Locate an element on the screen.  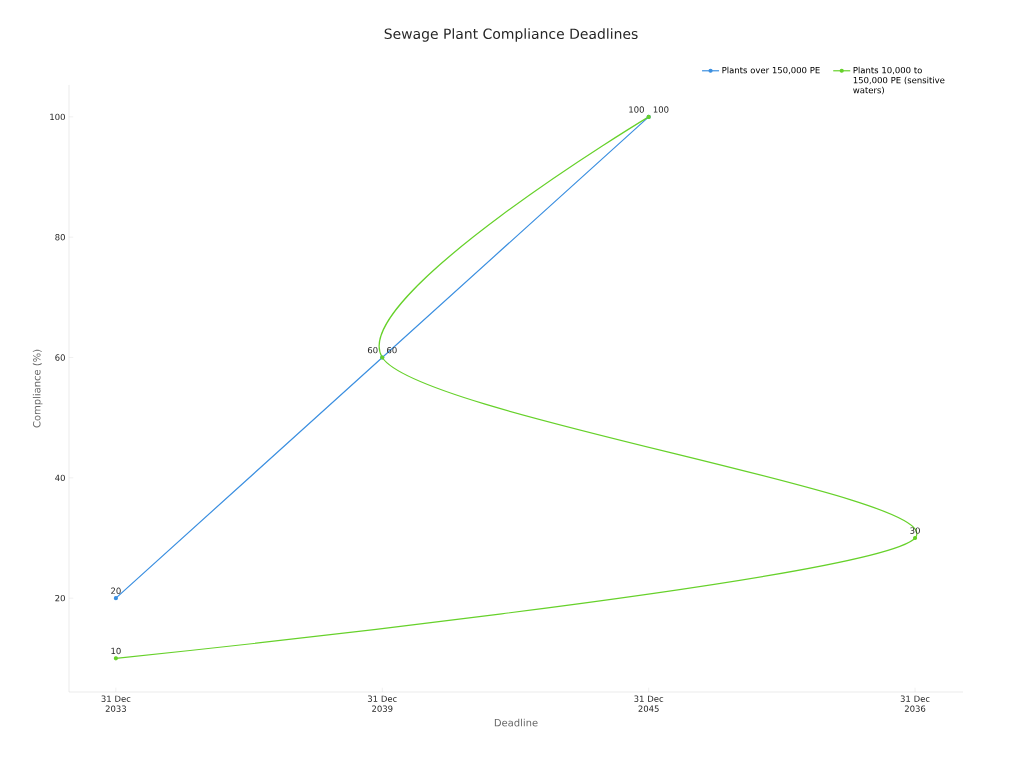
legend-label: Plants 10,000 to 150,000 PE (sensitive waters) is located at coordinates (899, 80).